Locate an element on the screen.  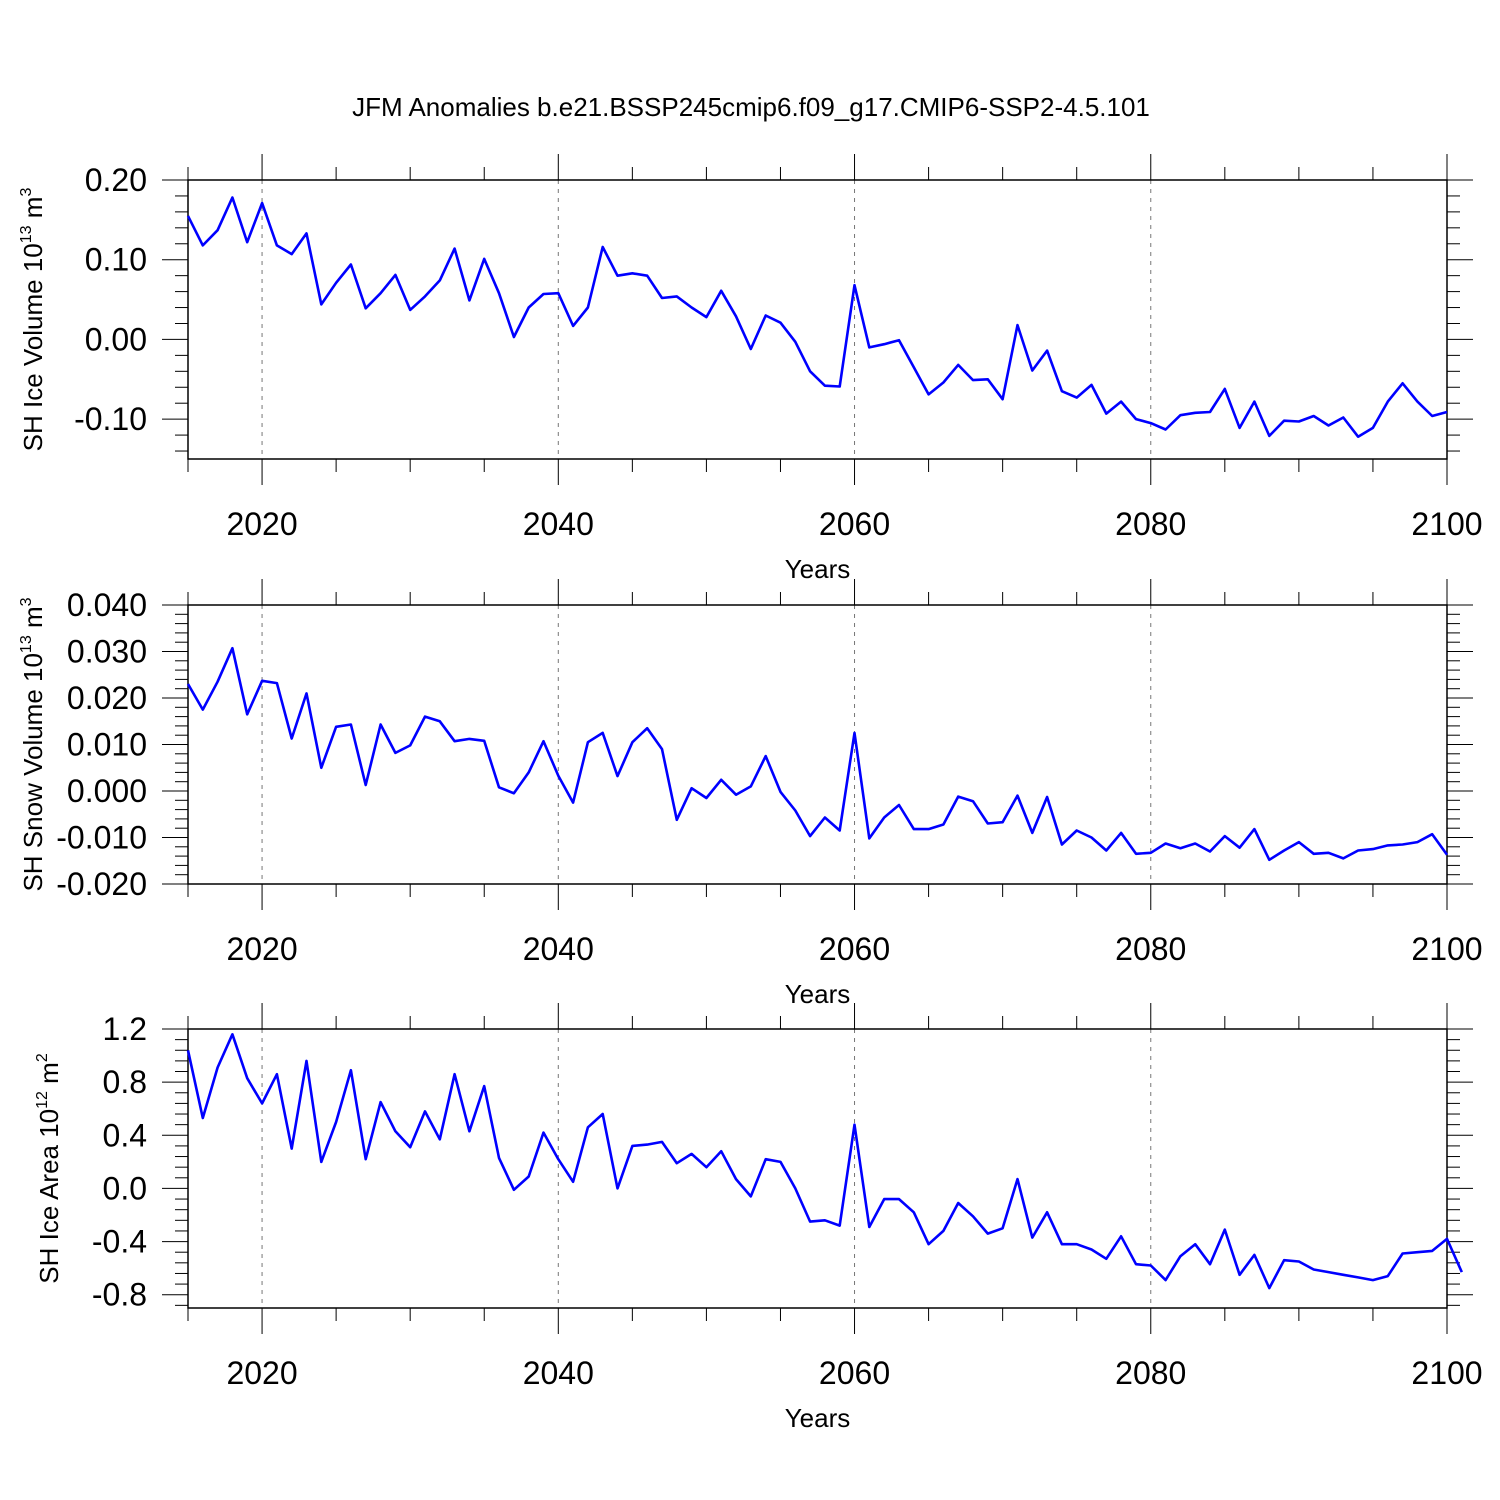
y-tick-label: -0.020 is located at coordinates (101, 884).